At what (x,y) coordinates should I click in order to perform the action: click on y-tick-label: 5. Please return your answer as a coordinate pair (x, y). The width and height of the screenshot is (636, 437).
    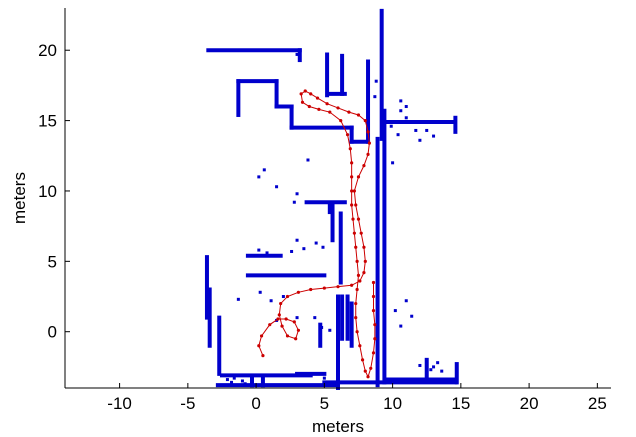
    Looking at the image, I should click on (52, 261).